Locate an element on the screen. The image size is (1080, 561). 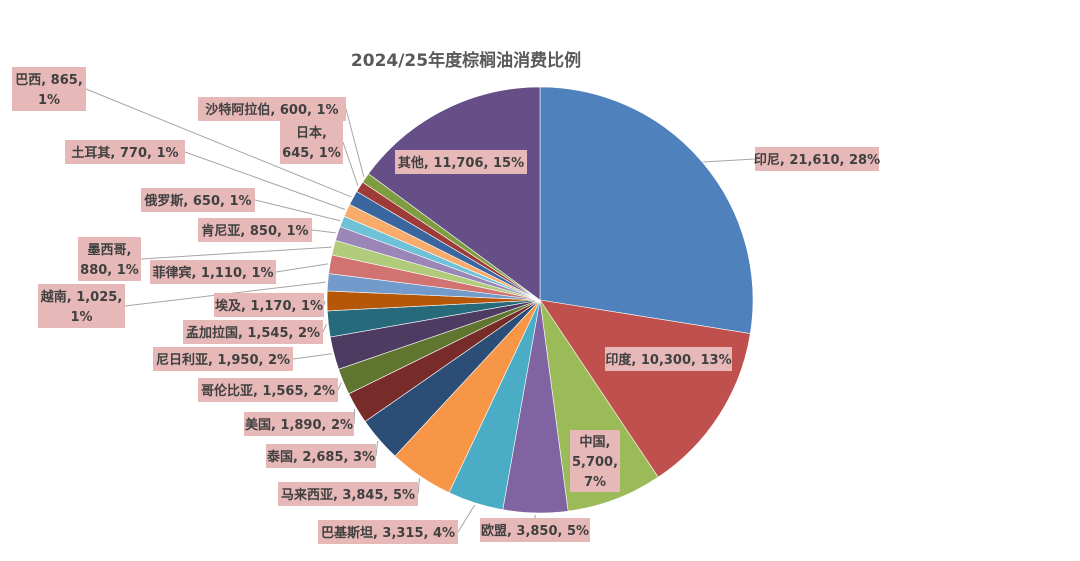
data-label-text: 日本, is located at coordinates (311, 133).